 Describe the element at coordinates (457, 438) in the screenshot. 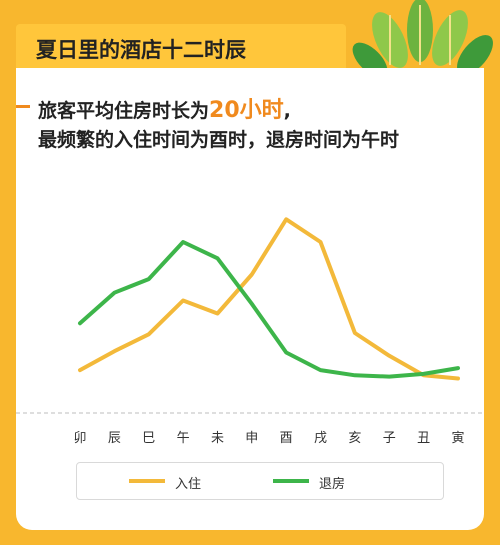

I see `x-tick-label: 寅` at that location.